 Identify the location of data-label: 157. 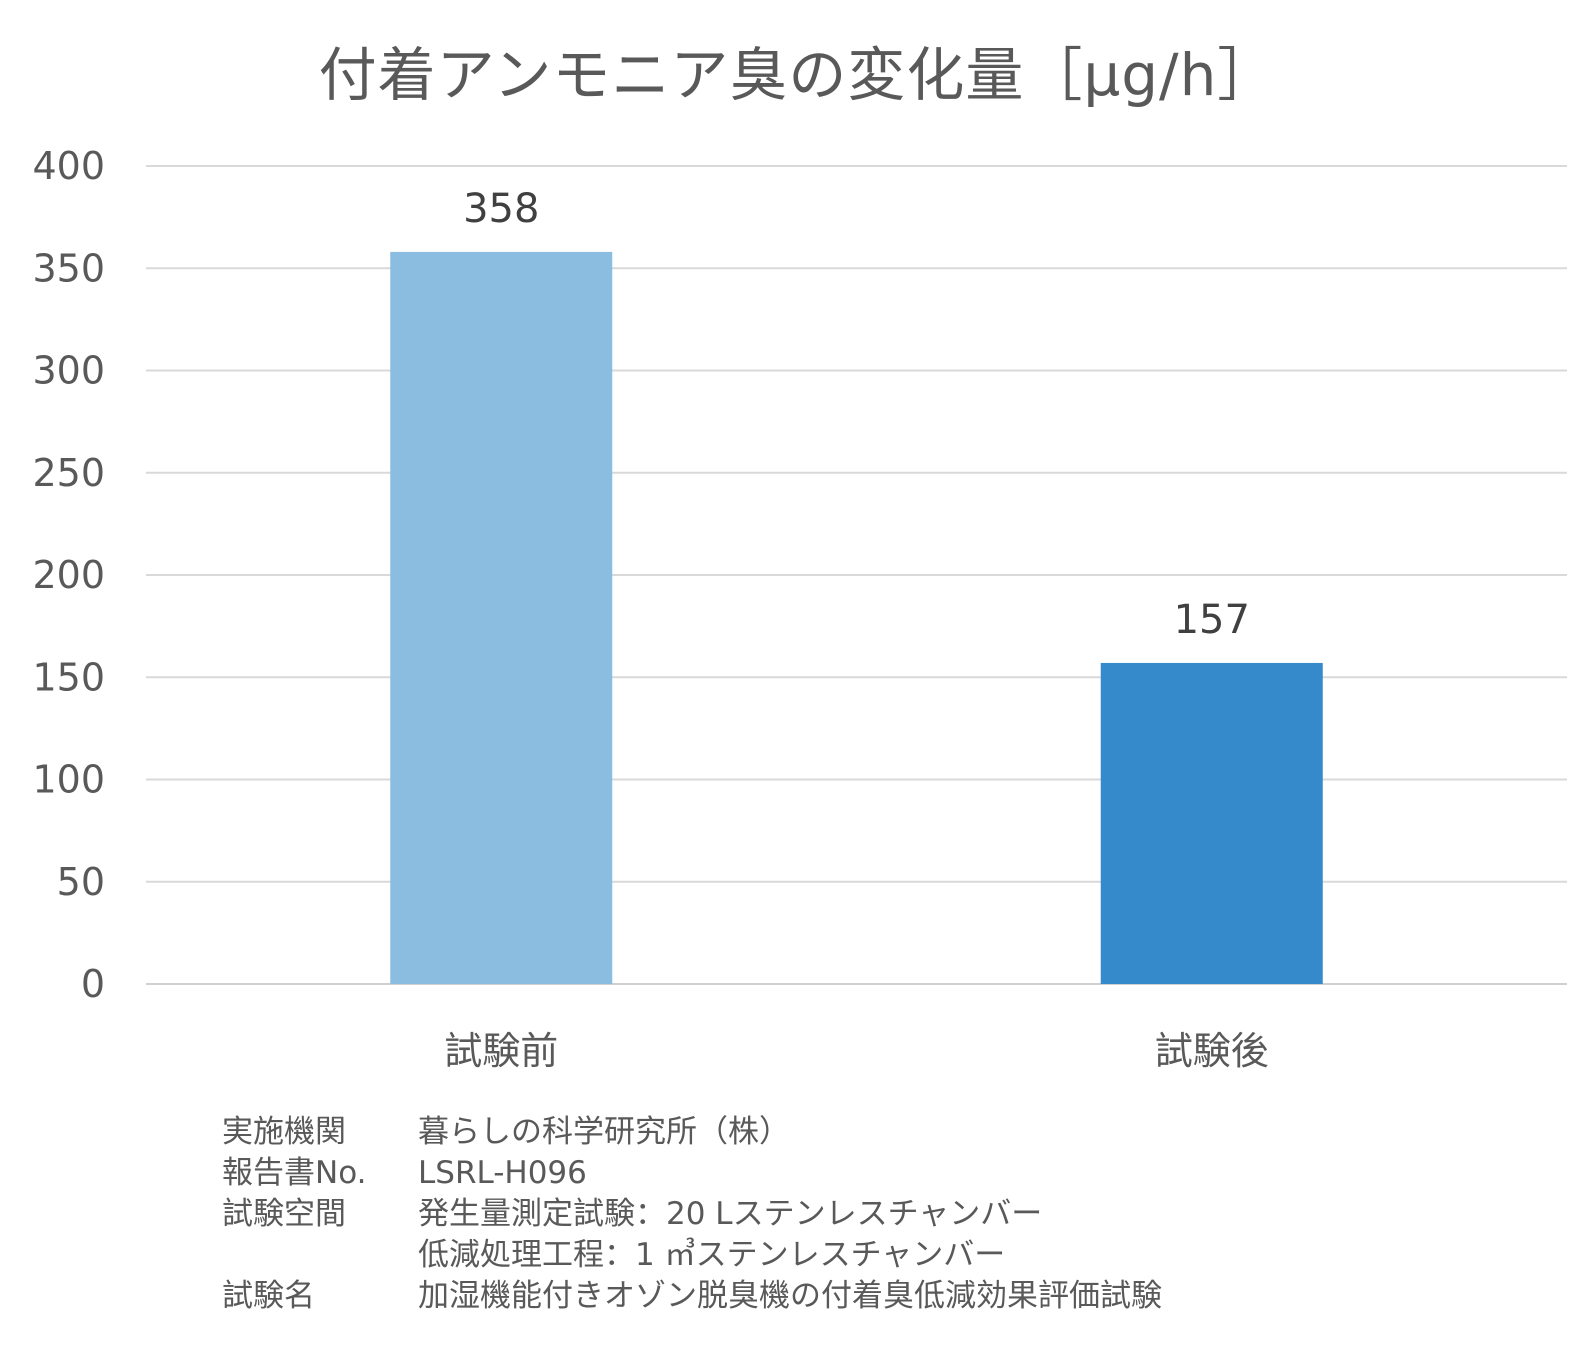
(1212, 620).